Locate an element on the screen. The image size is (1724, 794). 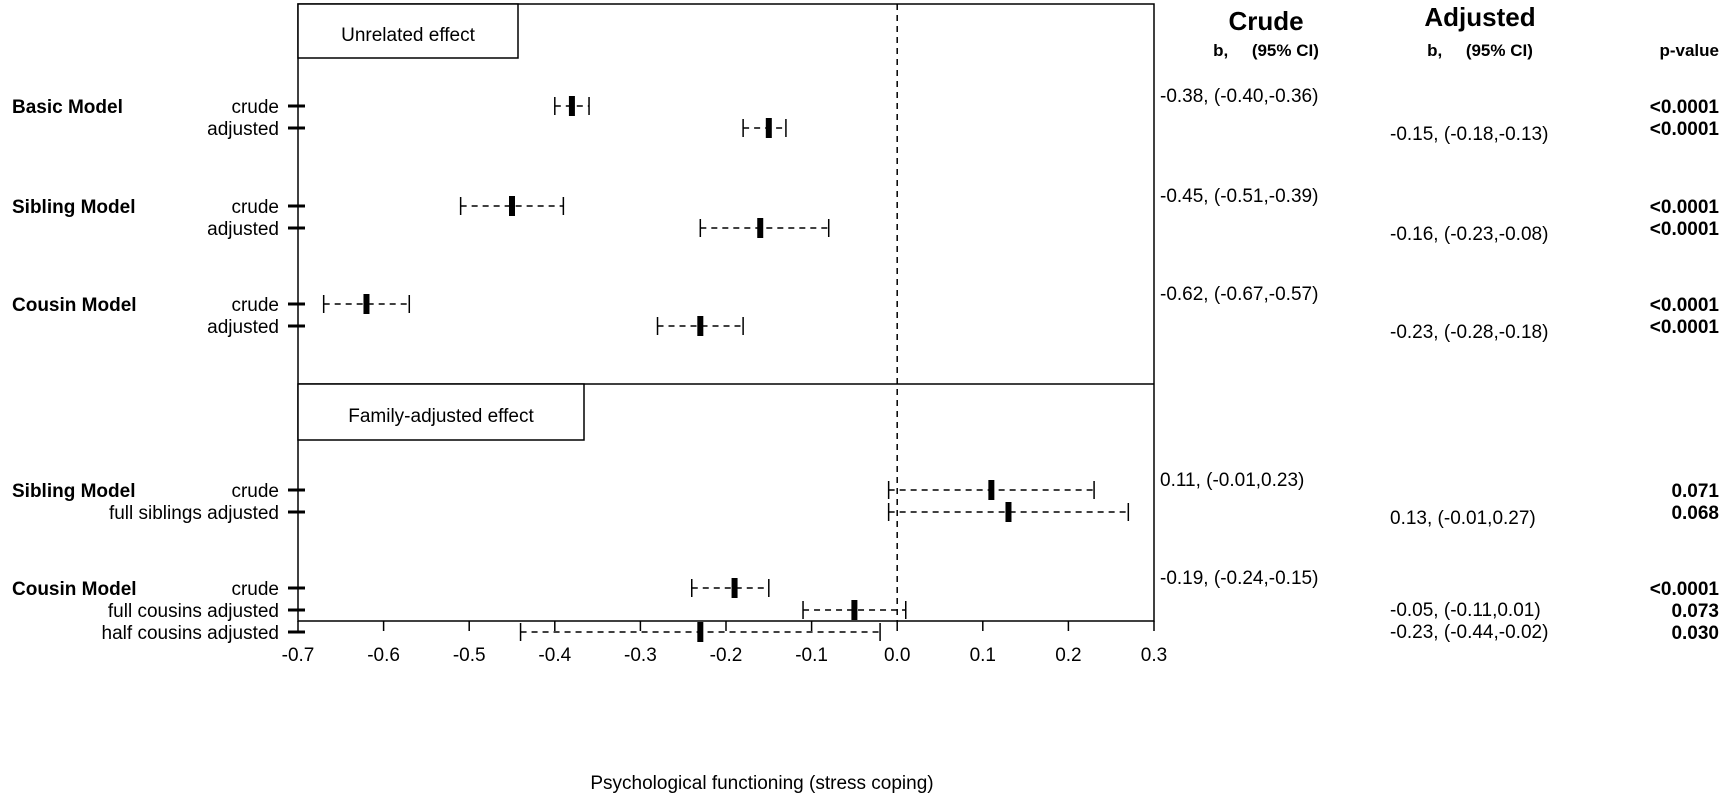
crude-estimate-text: -0.62, (-0.67,-0.57) is located at coordinates (1239, 294).